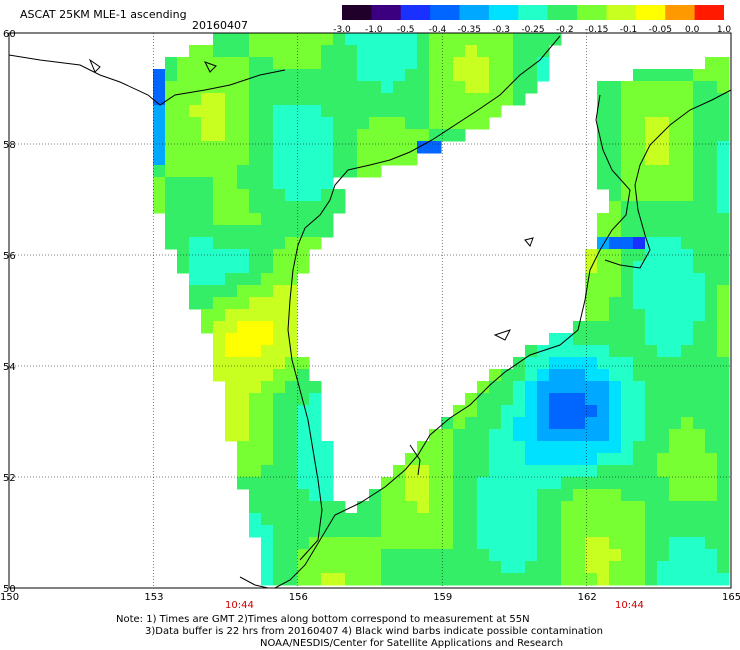  What do you see at coordinates (94, 65) in the screenshot?
I see `coastline-segment` at bounding box center [94, 65].